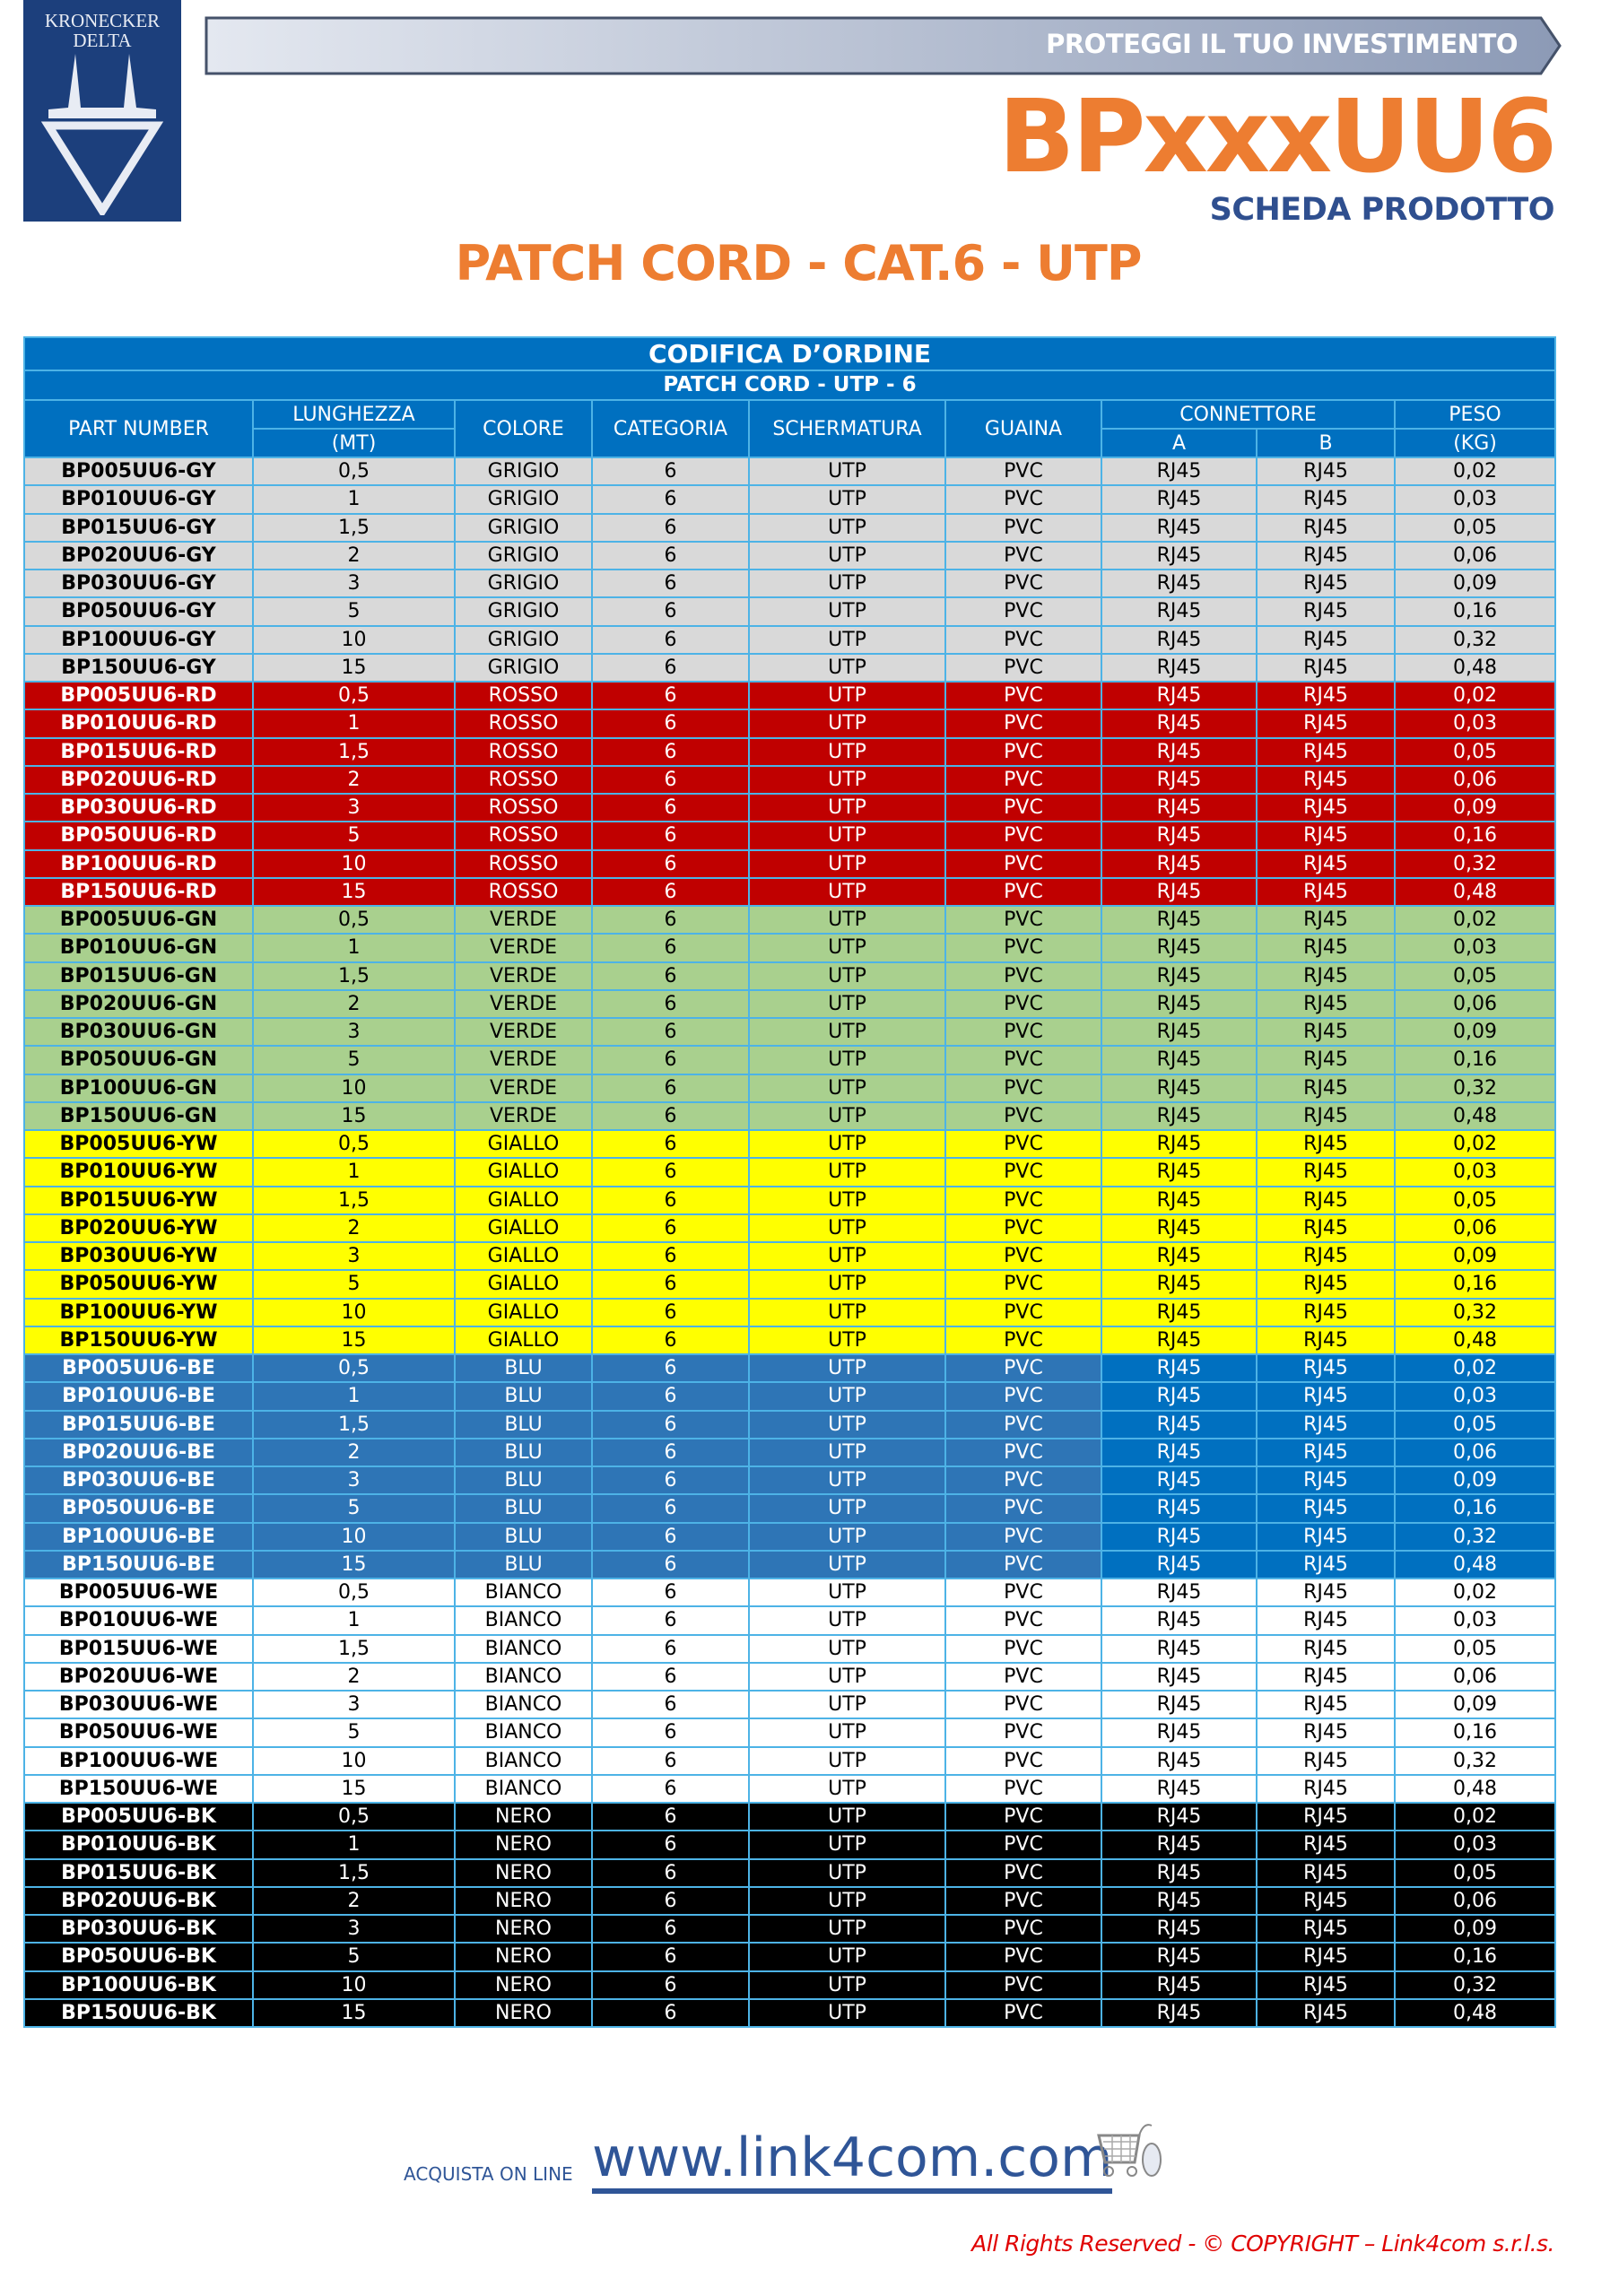 Image resolution: width=1610 pixels, height=2296 pixels. I want to click on table-row: BP150UU6-GN 15 VERDE 6 UTP PVC RJ45 RJ45 0,48, so click(790, 1116).